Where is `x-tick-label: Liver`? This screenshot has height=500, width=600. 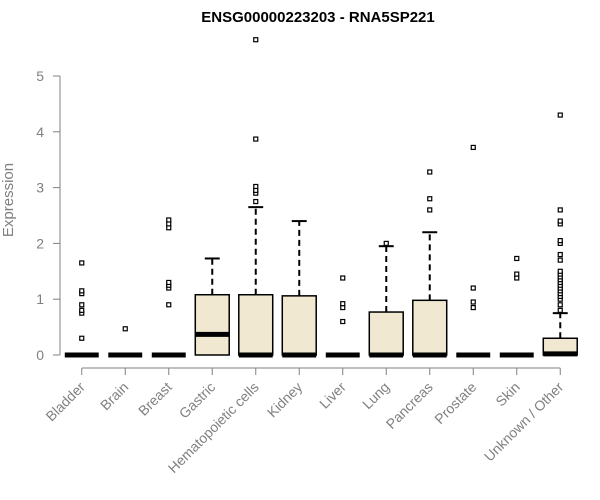
x-tick-label: Liver is located at coordinates (332, 395).